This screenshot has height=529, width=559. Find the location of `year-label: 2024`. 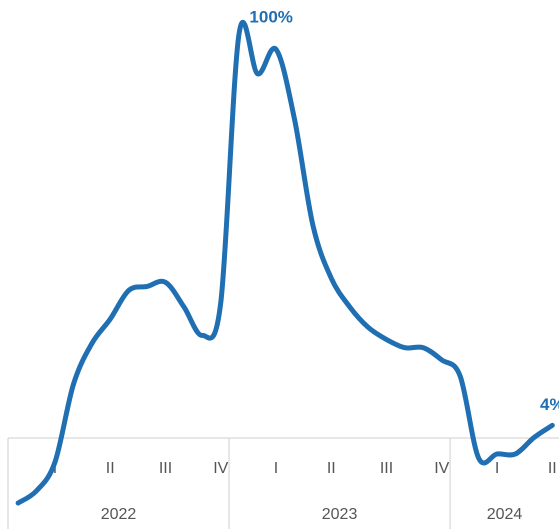

year-label: 2024 is located at coordinates (505, 514).